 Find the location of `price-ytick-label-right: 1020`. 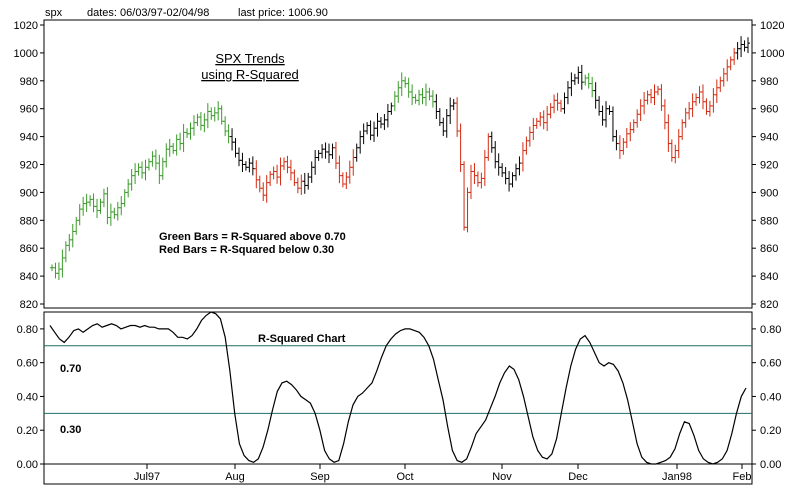

price-ytick-label-right: 1020 is located at coordinates (772, 26).